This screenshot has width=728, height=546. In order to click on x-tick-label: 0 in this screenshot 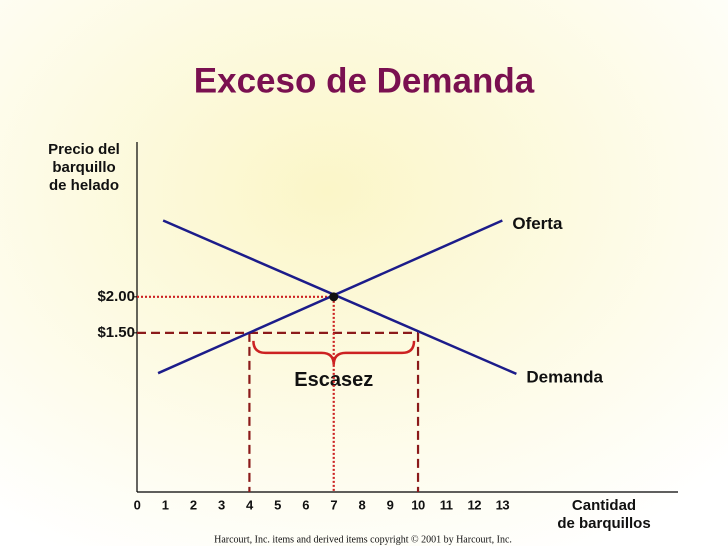, I will do `click(137, 504)`.